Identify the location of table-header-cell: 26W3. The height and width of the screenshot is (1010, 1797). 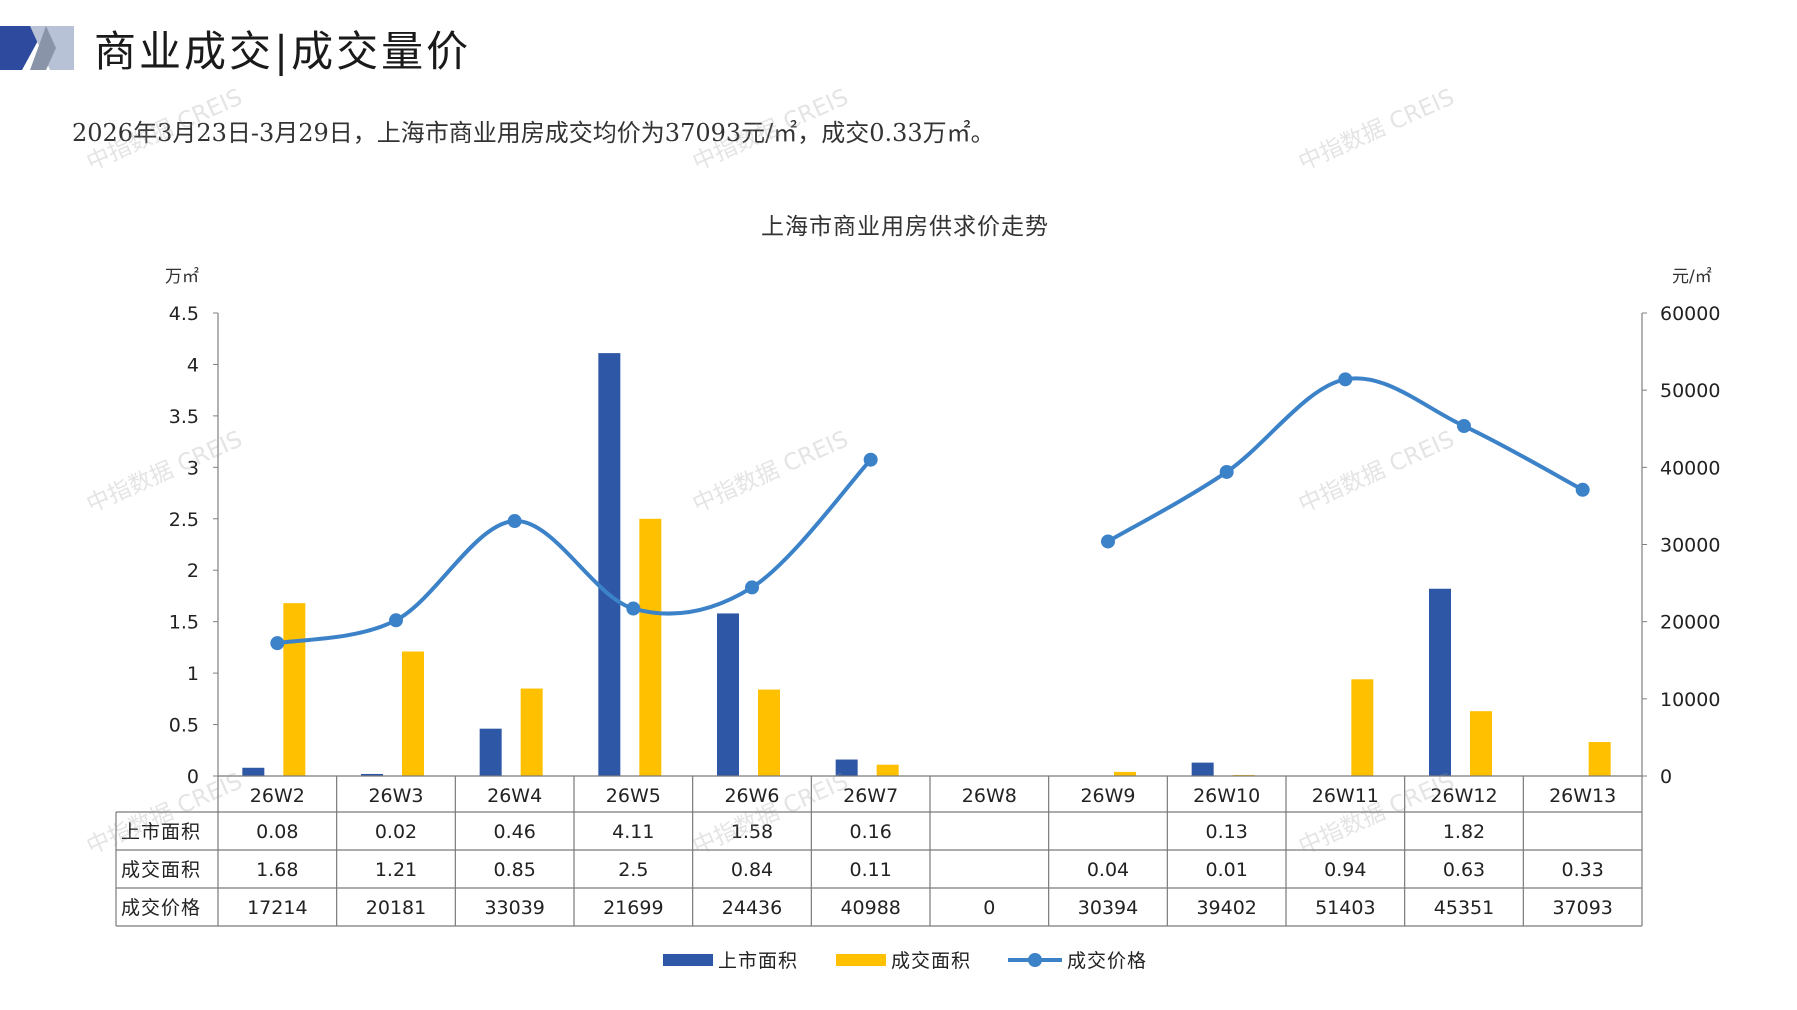
(395, 796).